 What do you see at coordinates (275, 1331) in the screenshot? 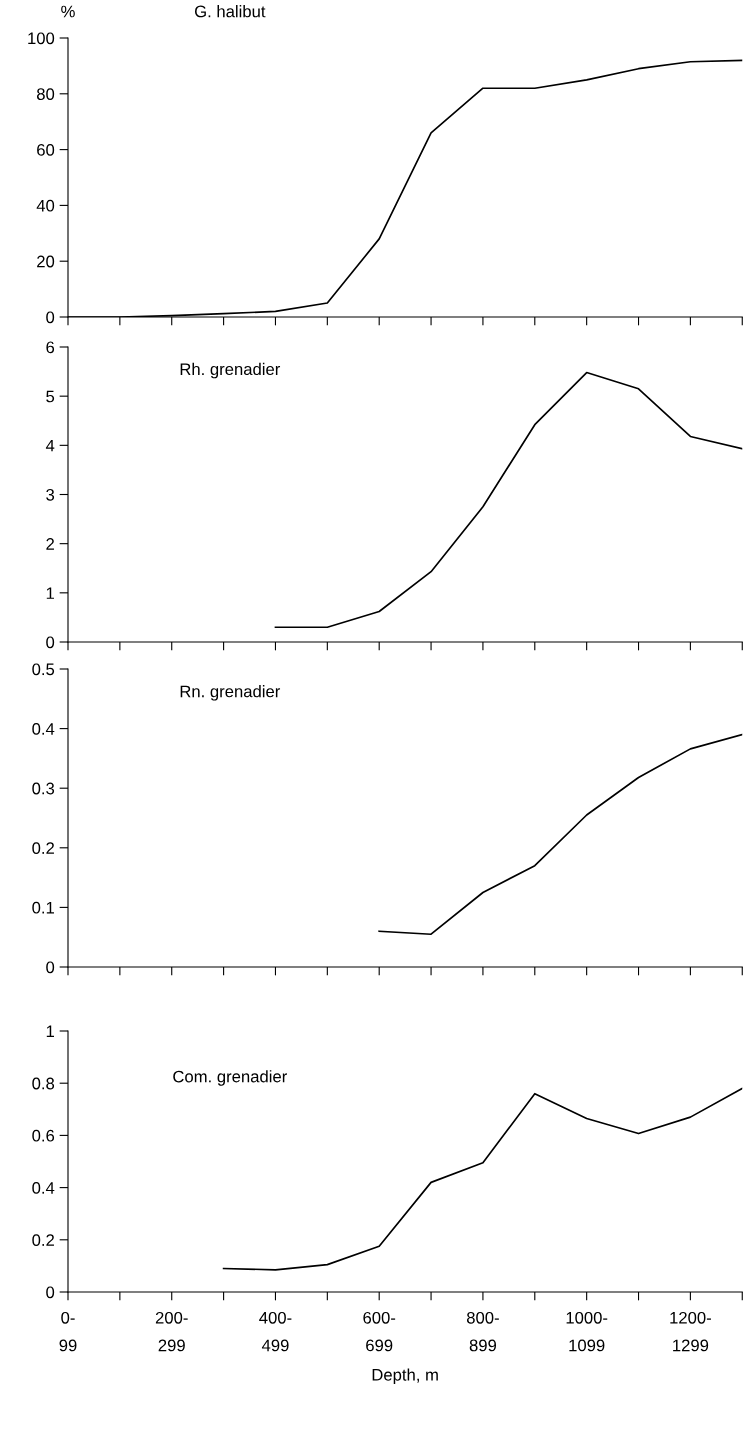
I see `x-tick-label: 400- 499` at bounding box center [275, 1331].